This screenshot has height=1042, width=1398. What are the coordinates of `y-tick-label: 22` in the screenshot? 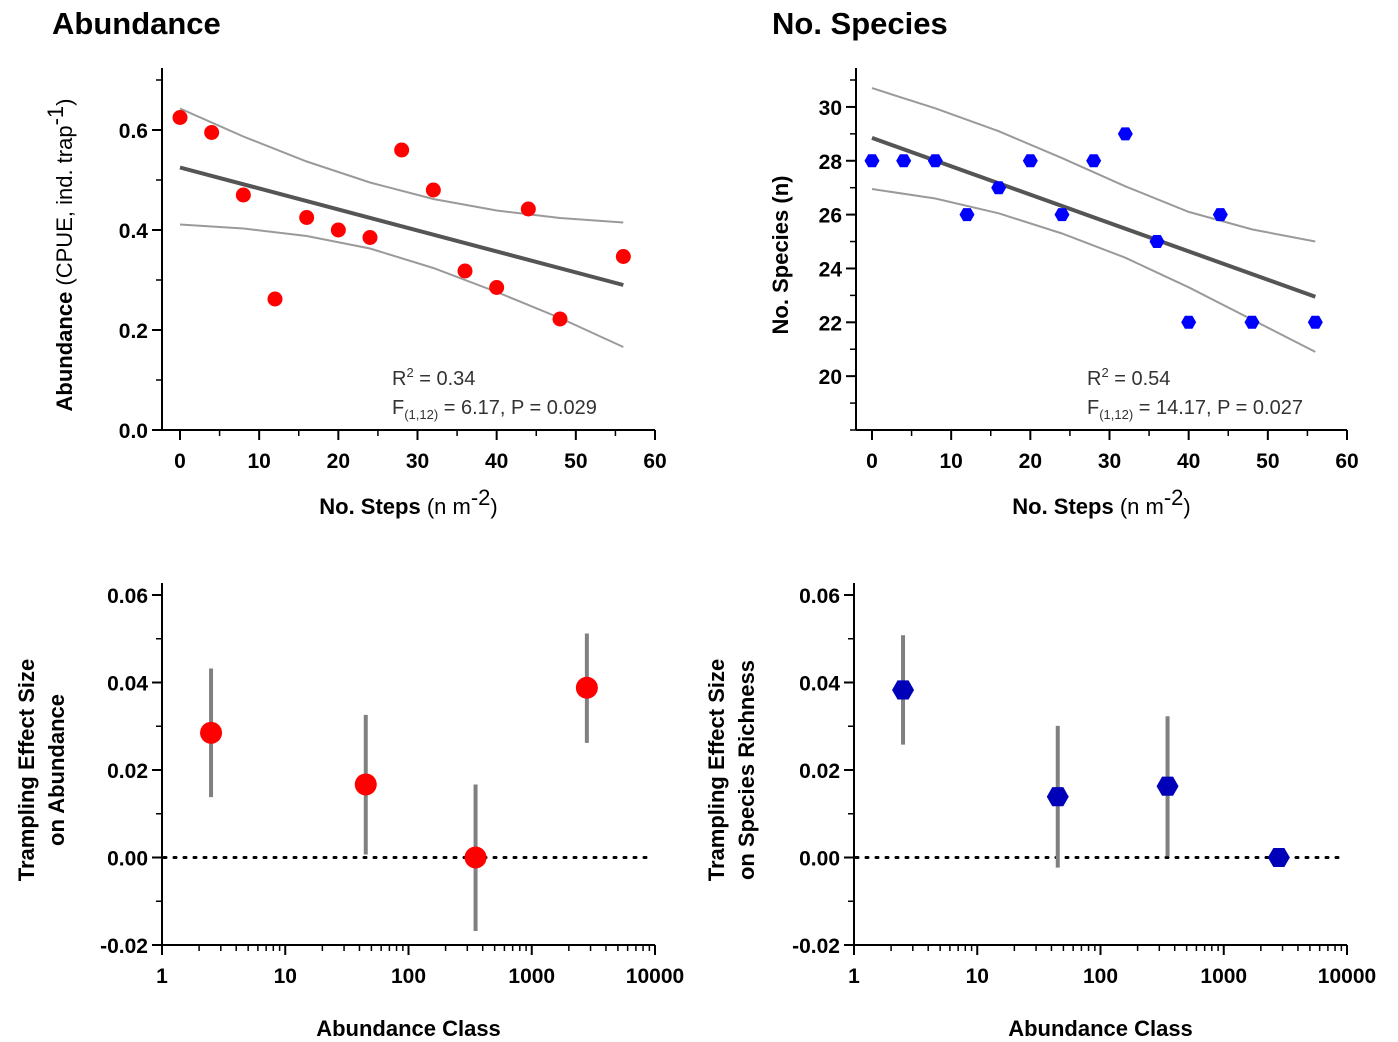 It's located at (830, 323).